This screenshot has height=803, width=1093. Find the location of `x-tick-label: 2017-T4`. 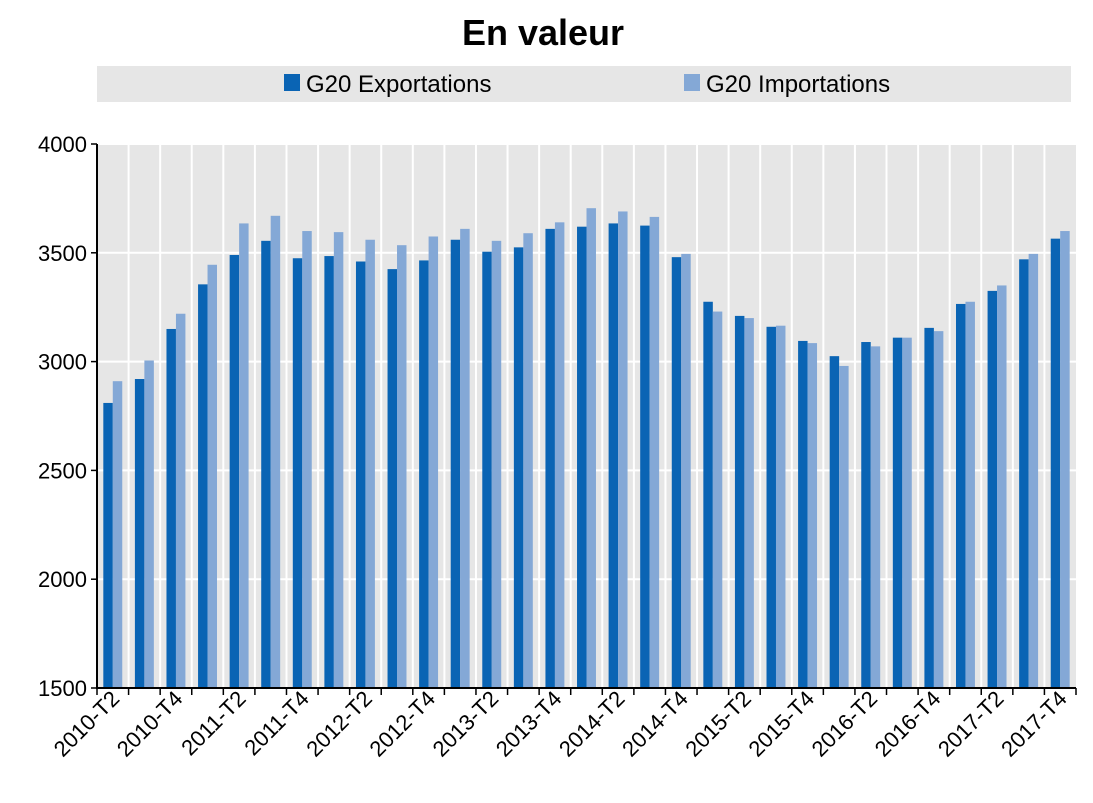

x-tick-label: 2017-T4 is located at coordinates (1034, 724).